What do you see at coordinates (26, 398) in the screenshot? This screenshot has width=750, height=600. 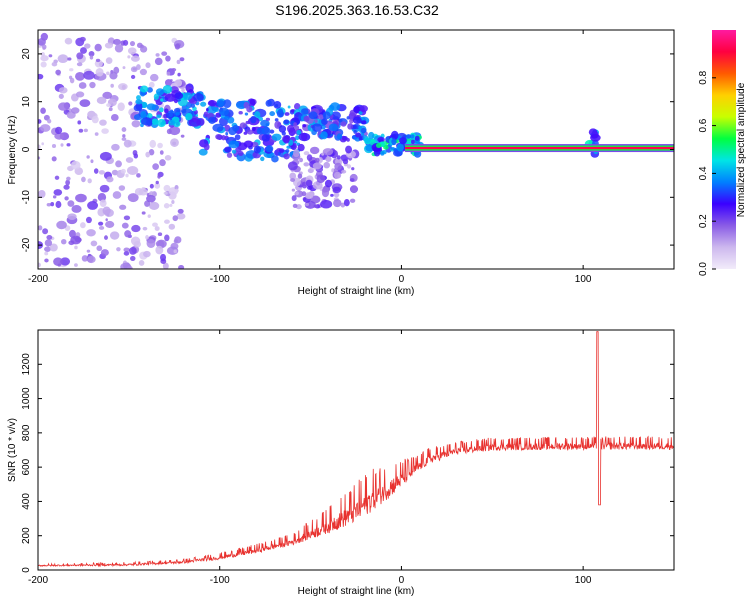 I see `y-tick-label: 1000` at bounding box center [26, 398].